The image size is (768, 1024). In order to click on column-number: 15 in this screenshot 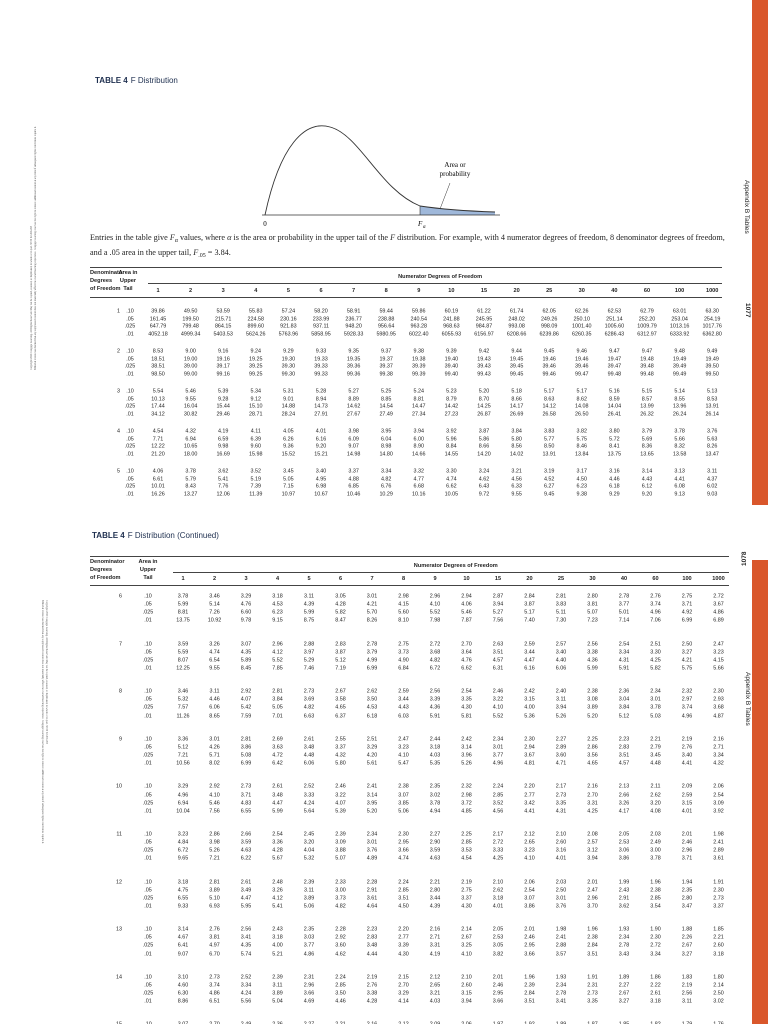, I will do `click(484, 291)`.